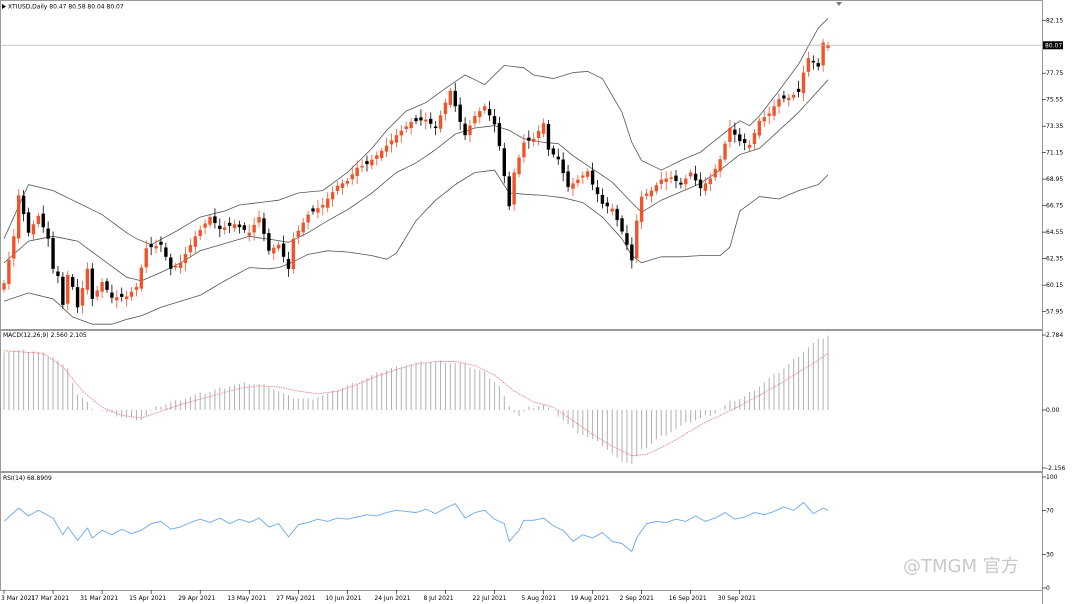 Image resolution: width=1072 pixels, height=604 pixels. Describe the element at coordinates (688, 598) in the screenshot. I see `date-tick-label: 16 Sep 2021` at that location.